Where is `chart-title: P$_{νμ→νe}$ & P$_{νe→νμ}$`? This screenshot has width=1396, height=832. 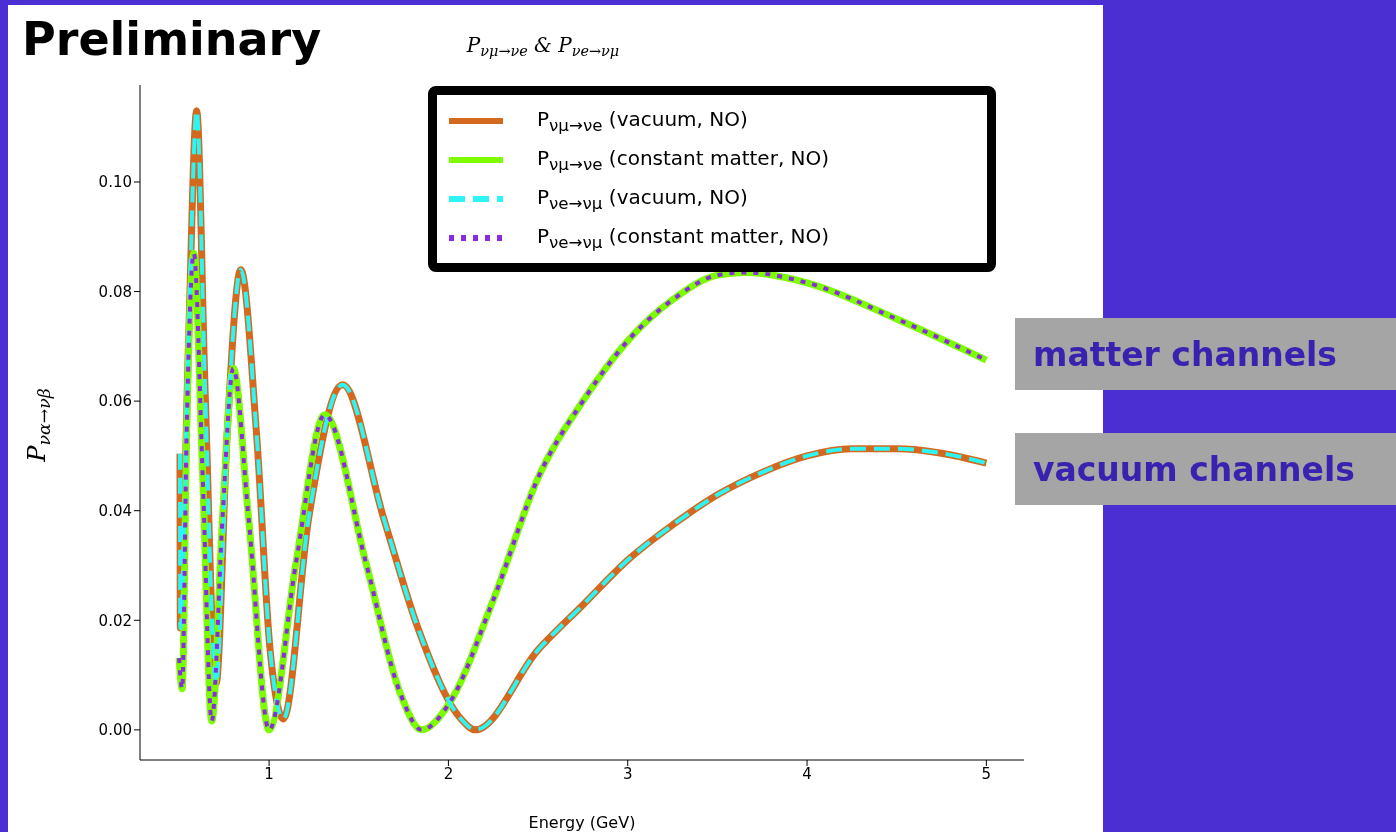 chart-title: P$_{νμ→νe}$ & P$_{νe→νμ}$ is located at coordinates (542, 46).